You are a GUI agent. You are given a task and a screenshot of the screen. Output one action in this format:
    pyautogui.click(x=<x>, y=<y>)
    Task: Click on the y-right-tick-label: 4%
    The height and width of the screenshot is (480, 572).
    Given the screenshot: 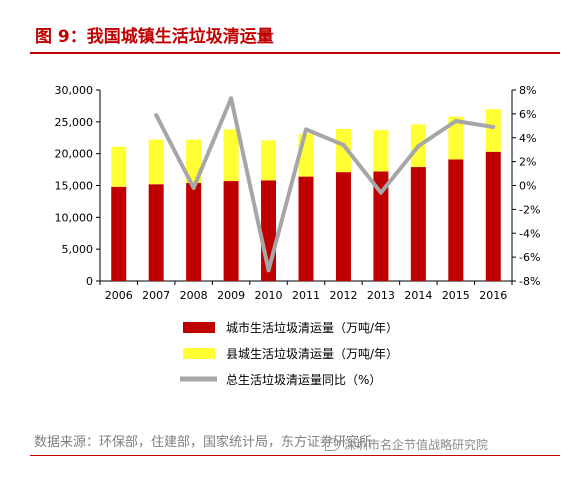 What is the action you would take?
    pyautogui.click(x=527, y=138)
    